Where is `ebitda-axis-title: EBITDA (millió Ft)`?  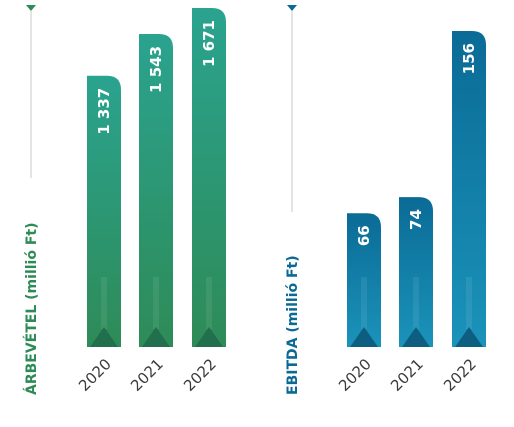
ebitda-axis-title: EBITDA (millió Ft) is located at coordinates (293, 325).